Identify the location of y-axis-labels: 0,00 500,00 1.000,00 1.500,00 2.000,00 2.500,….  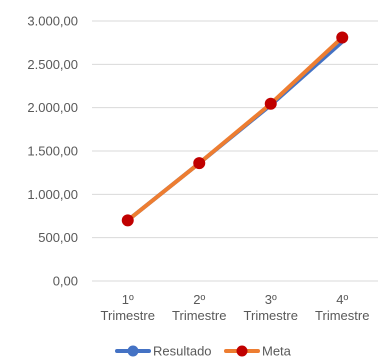
(52, 151).